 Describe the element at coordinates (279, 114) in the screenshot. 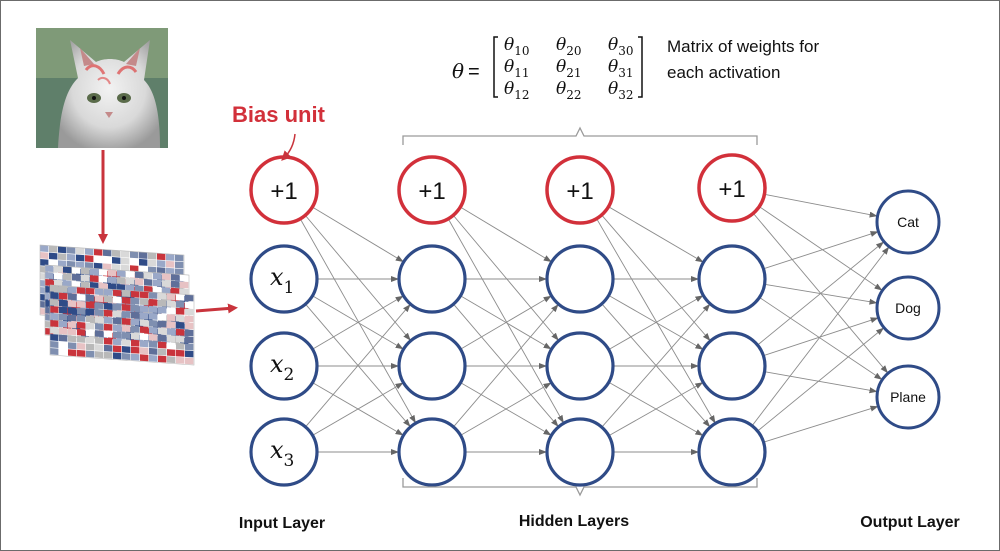

I see `bias-unit-label: Bias unit` at that location.